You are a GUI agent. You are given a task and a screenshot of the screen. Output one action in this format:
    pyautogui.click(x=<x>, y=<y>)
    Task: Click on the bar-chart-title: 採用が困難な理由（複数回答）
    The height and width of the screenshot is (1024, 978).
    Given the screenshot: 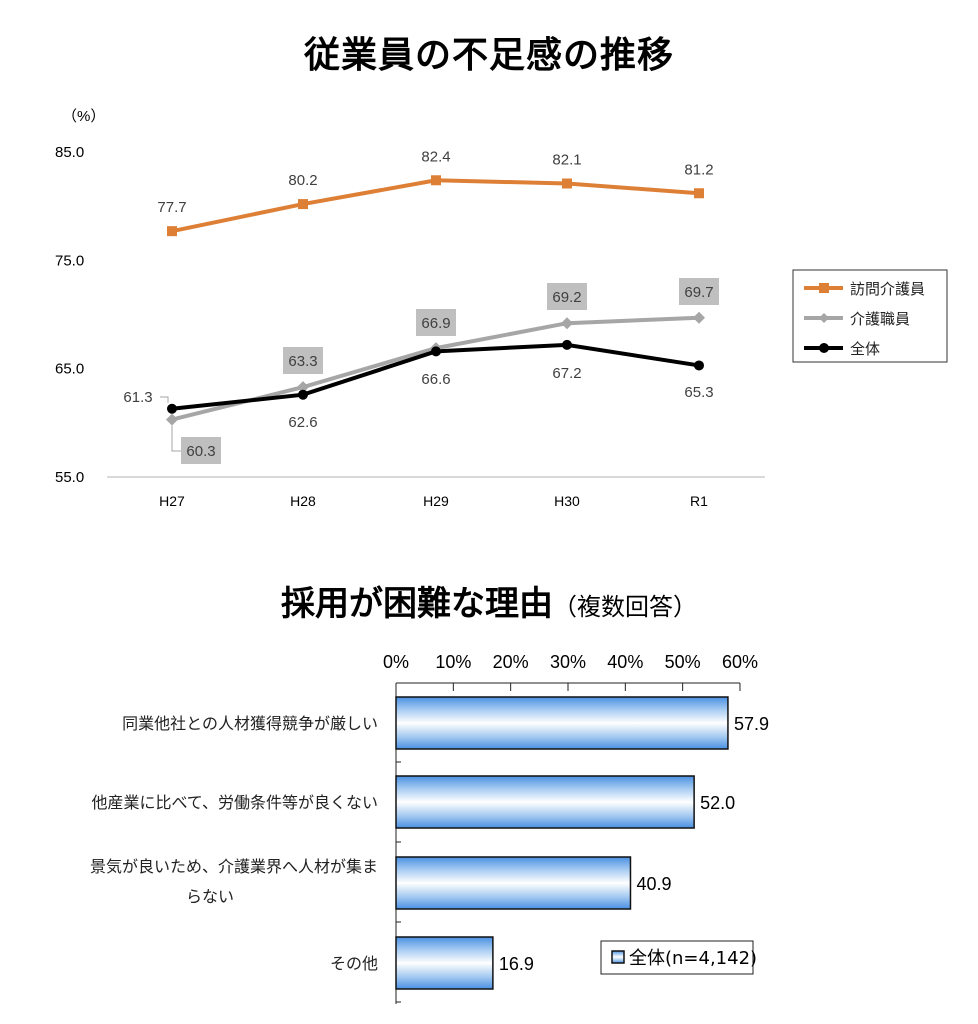 What is the action you would take?
    pyautogui.click(x=489, y=600)
    